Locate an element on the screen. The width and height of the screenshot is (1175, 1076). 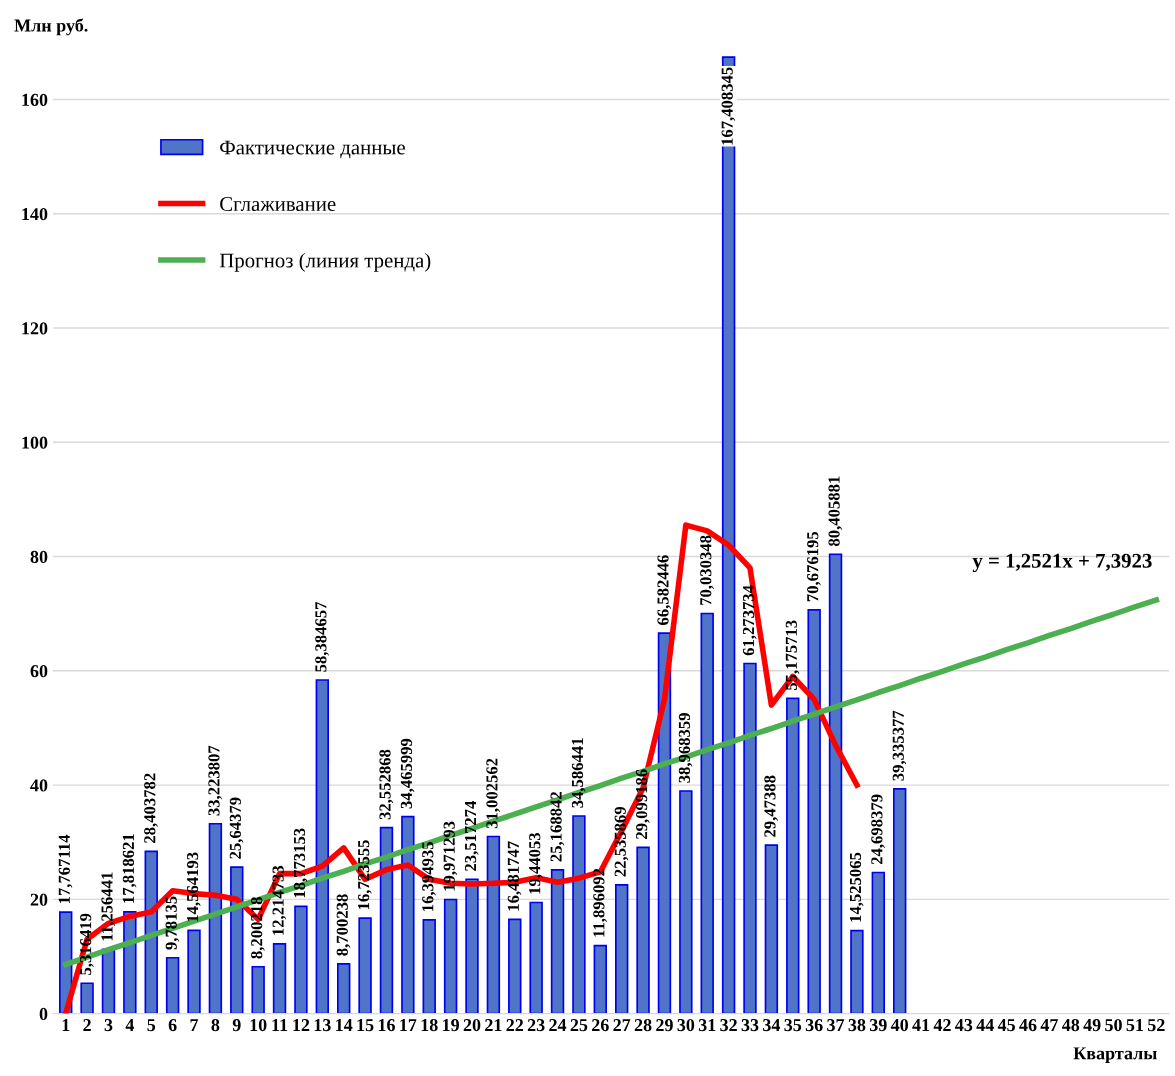
data-label: 8,200218 is located at coordinates (258, 928).